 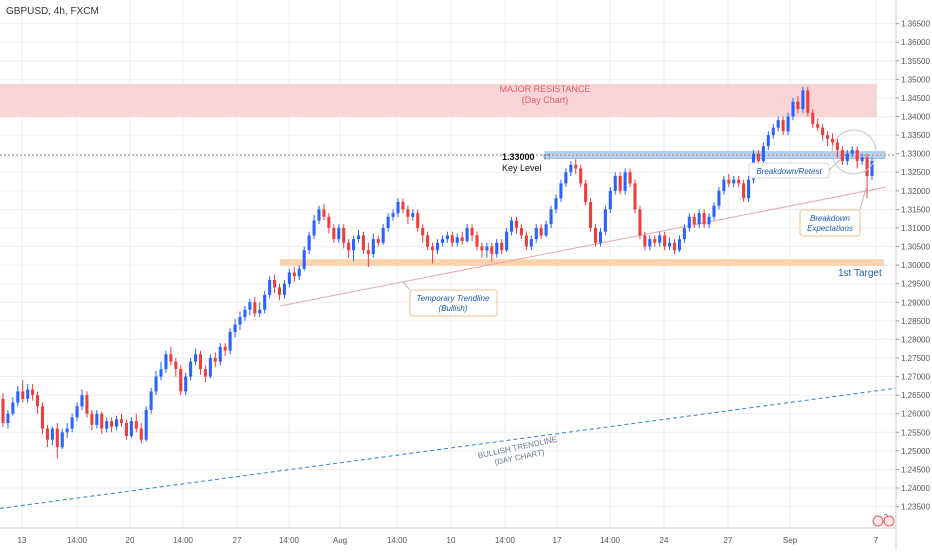 I want to click on price-tick-label: 1.31000, so click(x=915, y=228).